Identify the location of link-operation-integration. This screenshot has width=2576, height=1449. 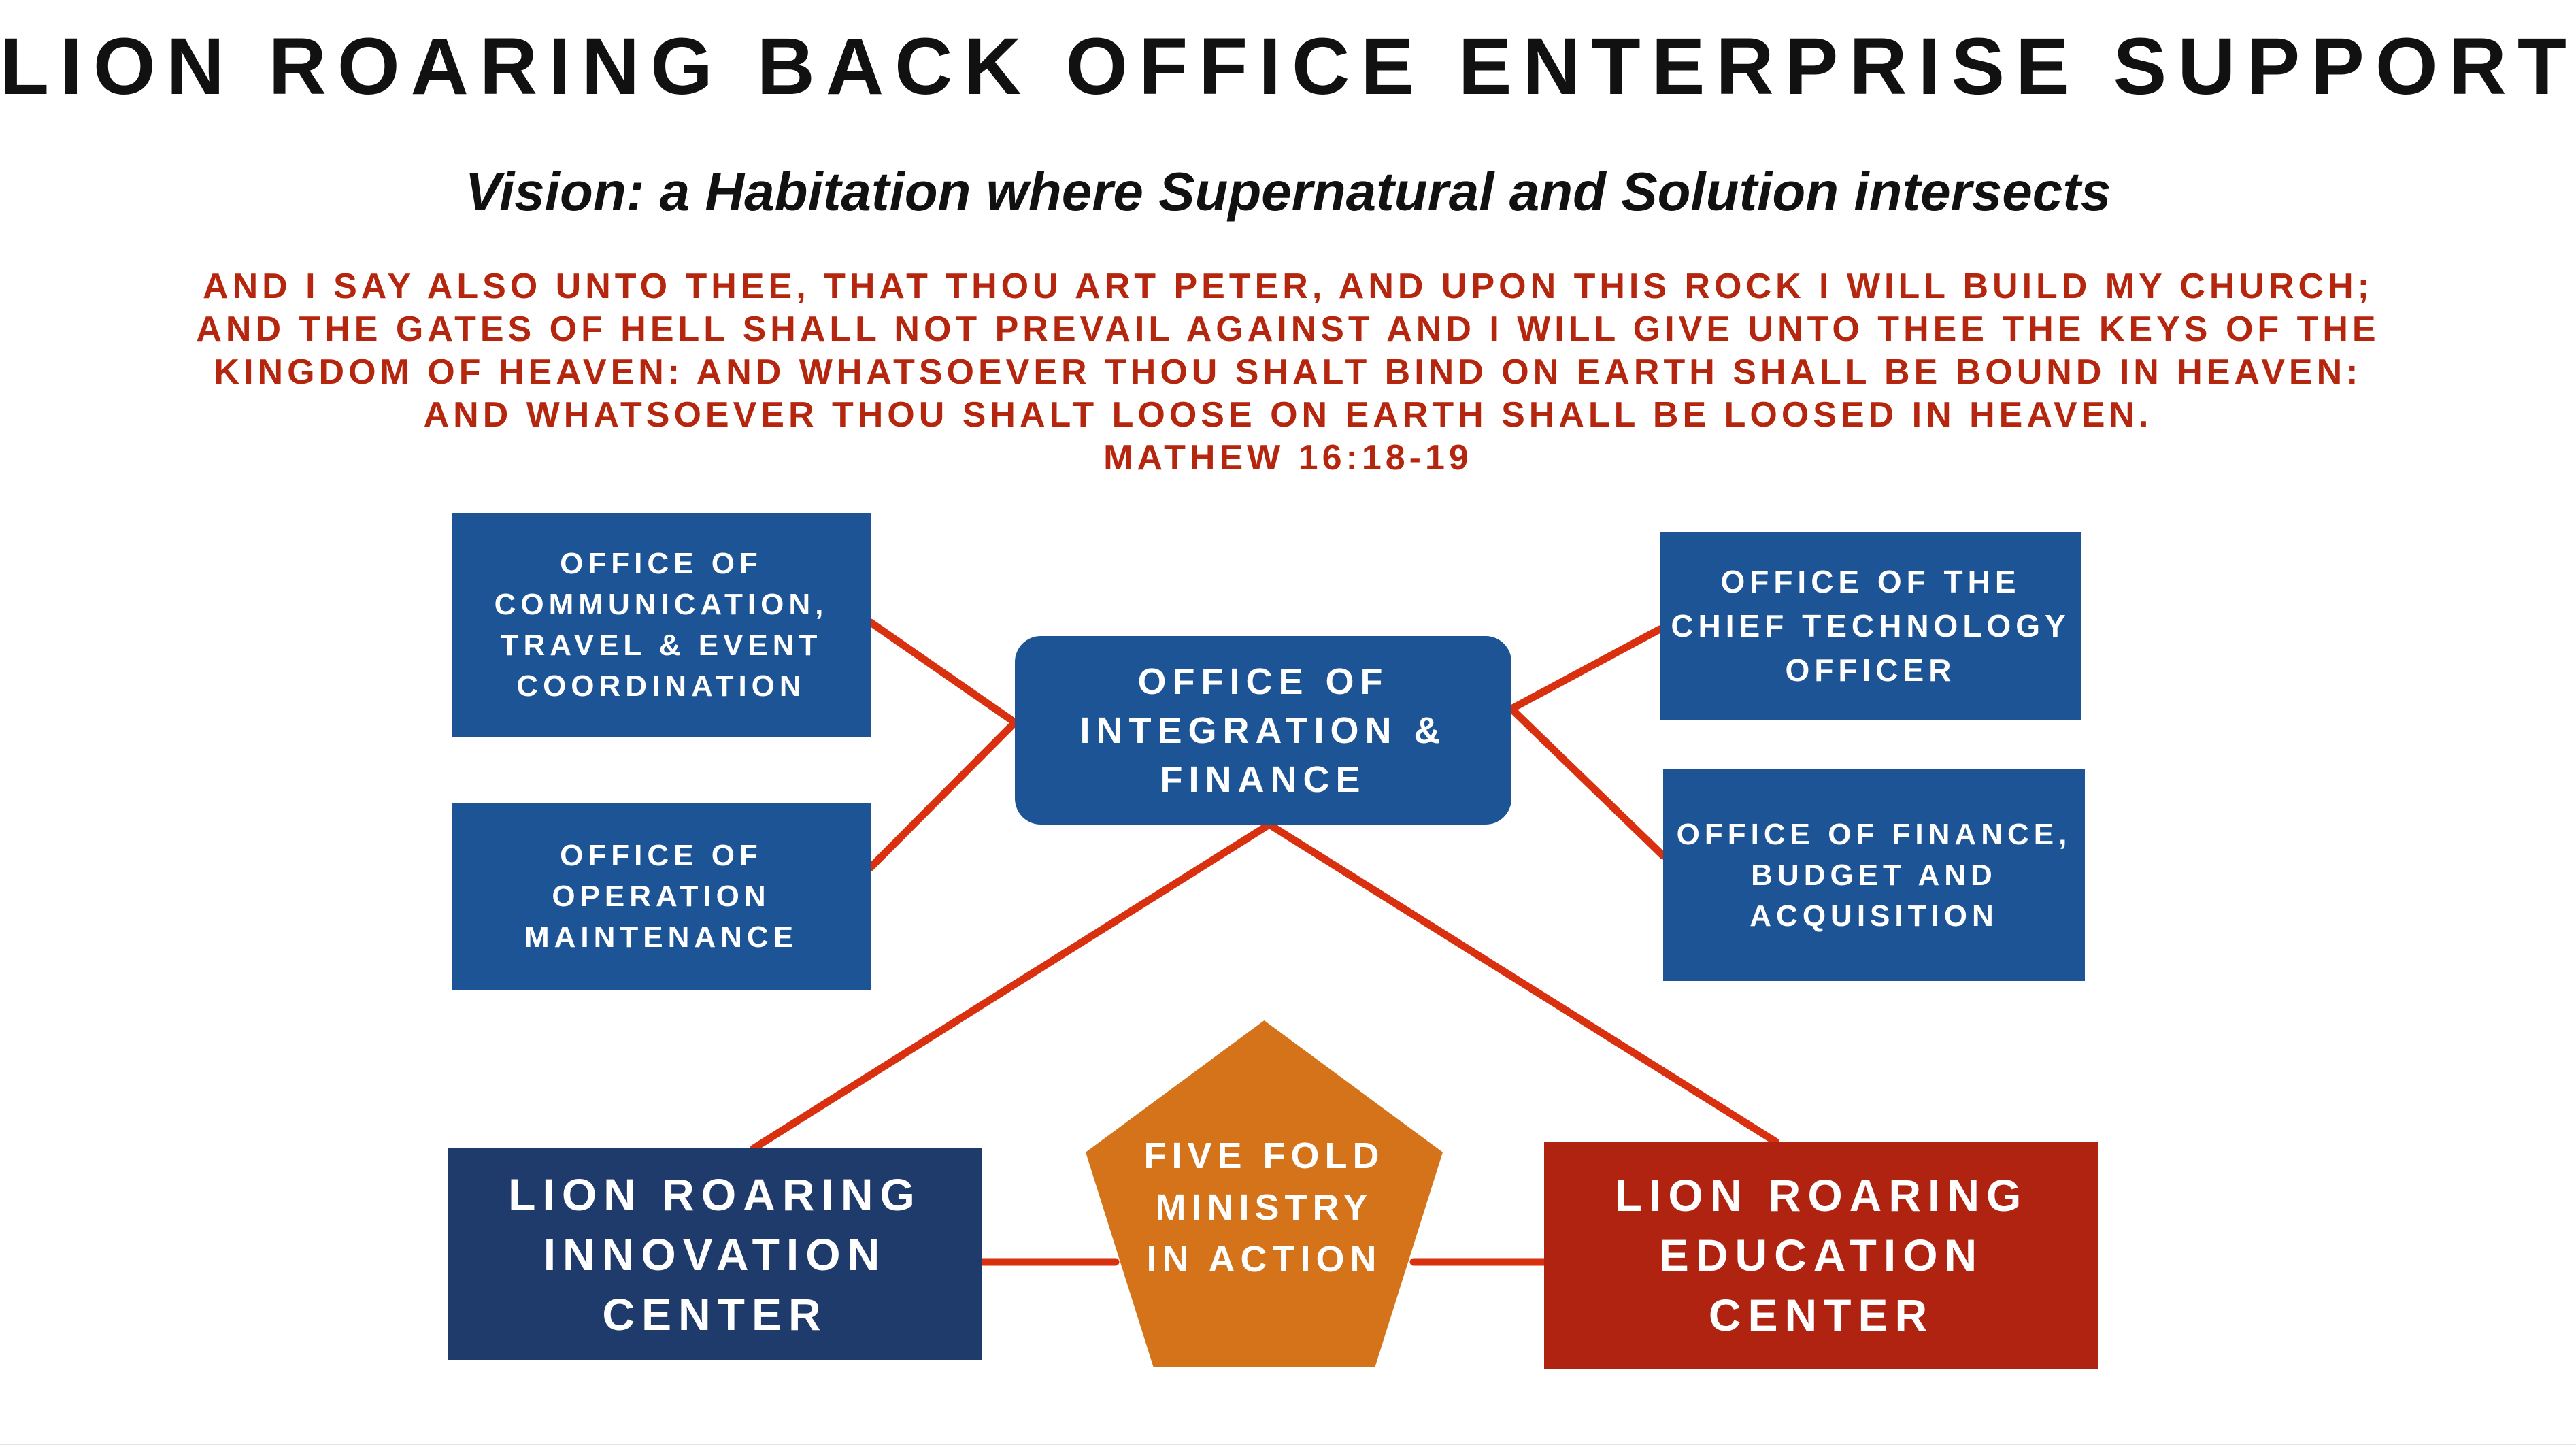
(943, 794).